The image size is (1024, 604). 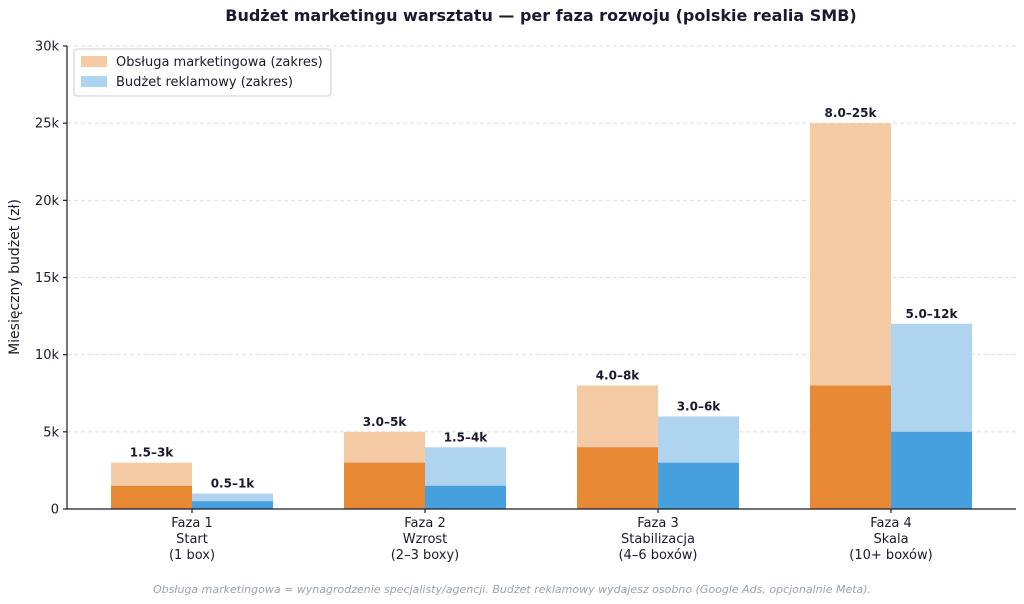 What do you see at coordinates (152, 453) in the screenshot?
I see `data-label: 1.5–3k` at bounding box center [152, 453].